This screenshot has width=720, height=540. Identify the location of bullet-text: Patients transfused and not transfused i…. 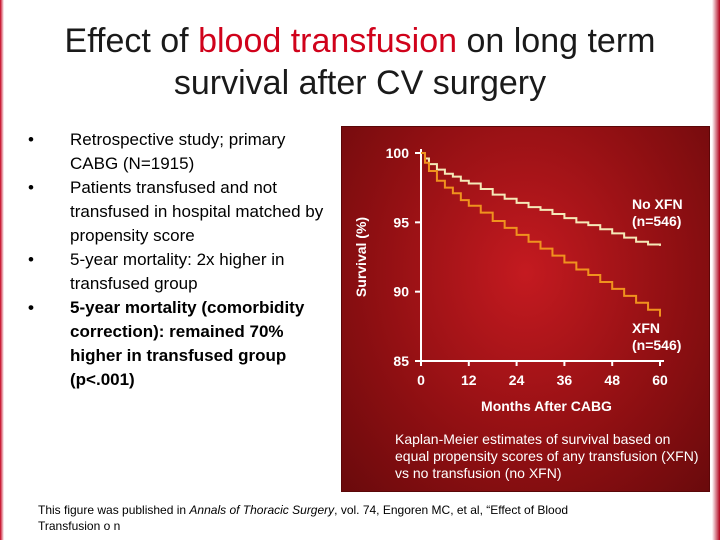
(197, 211).